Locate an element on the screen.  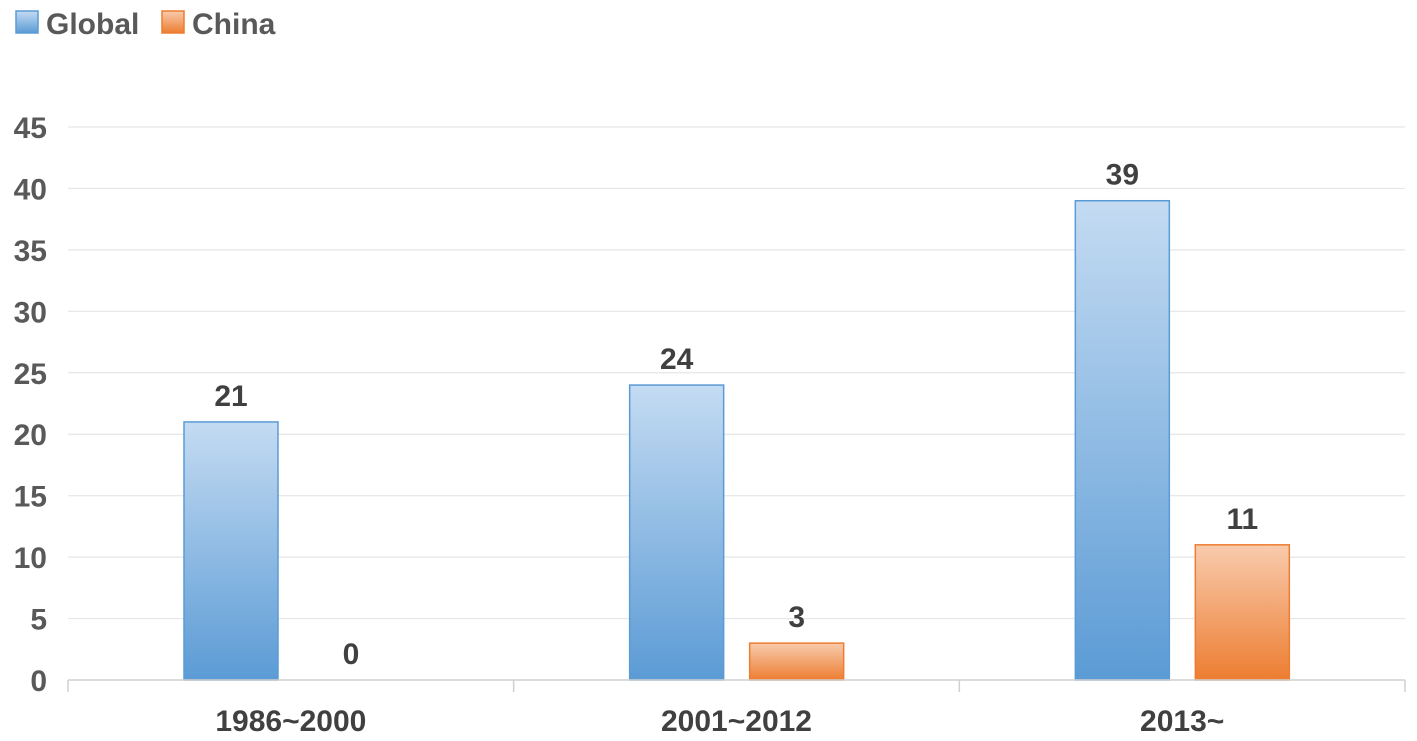
y-tick-label: 30 is located at coordinates (30, 312).